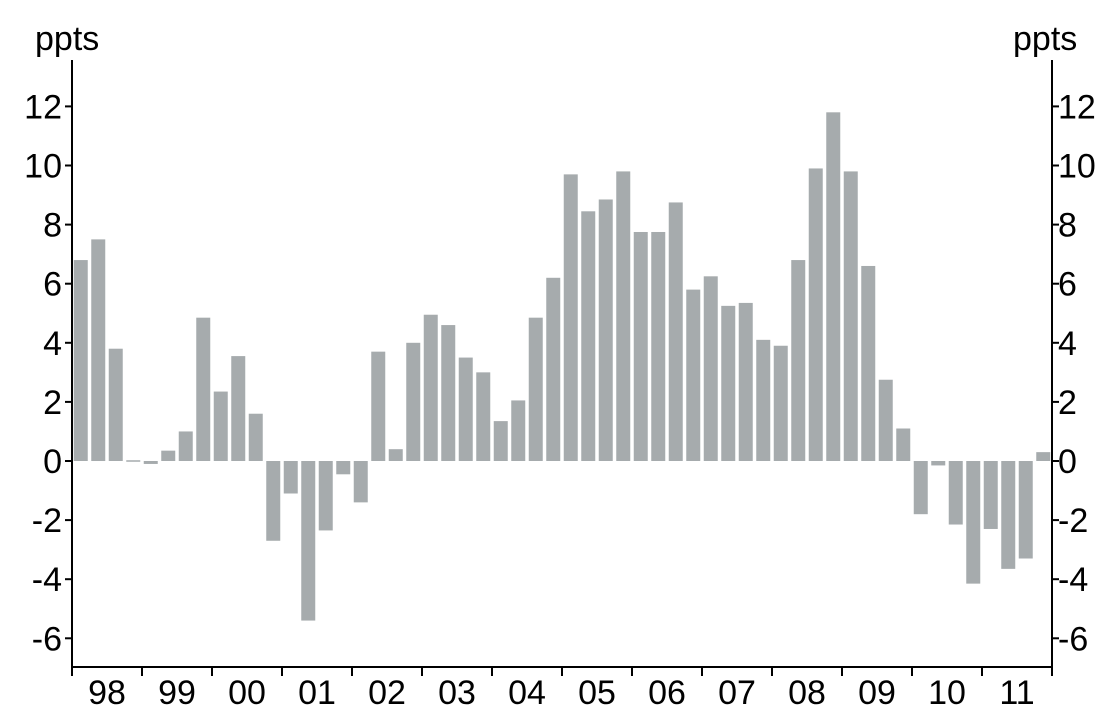 The height and width of the screenshot is (713, 1118). What do you see at coordinates (52, 462) in the screenshot?
I see `y-tick-label-left: 0` at bounding box center [52, 462].